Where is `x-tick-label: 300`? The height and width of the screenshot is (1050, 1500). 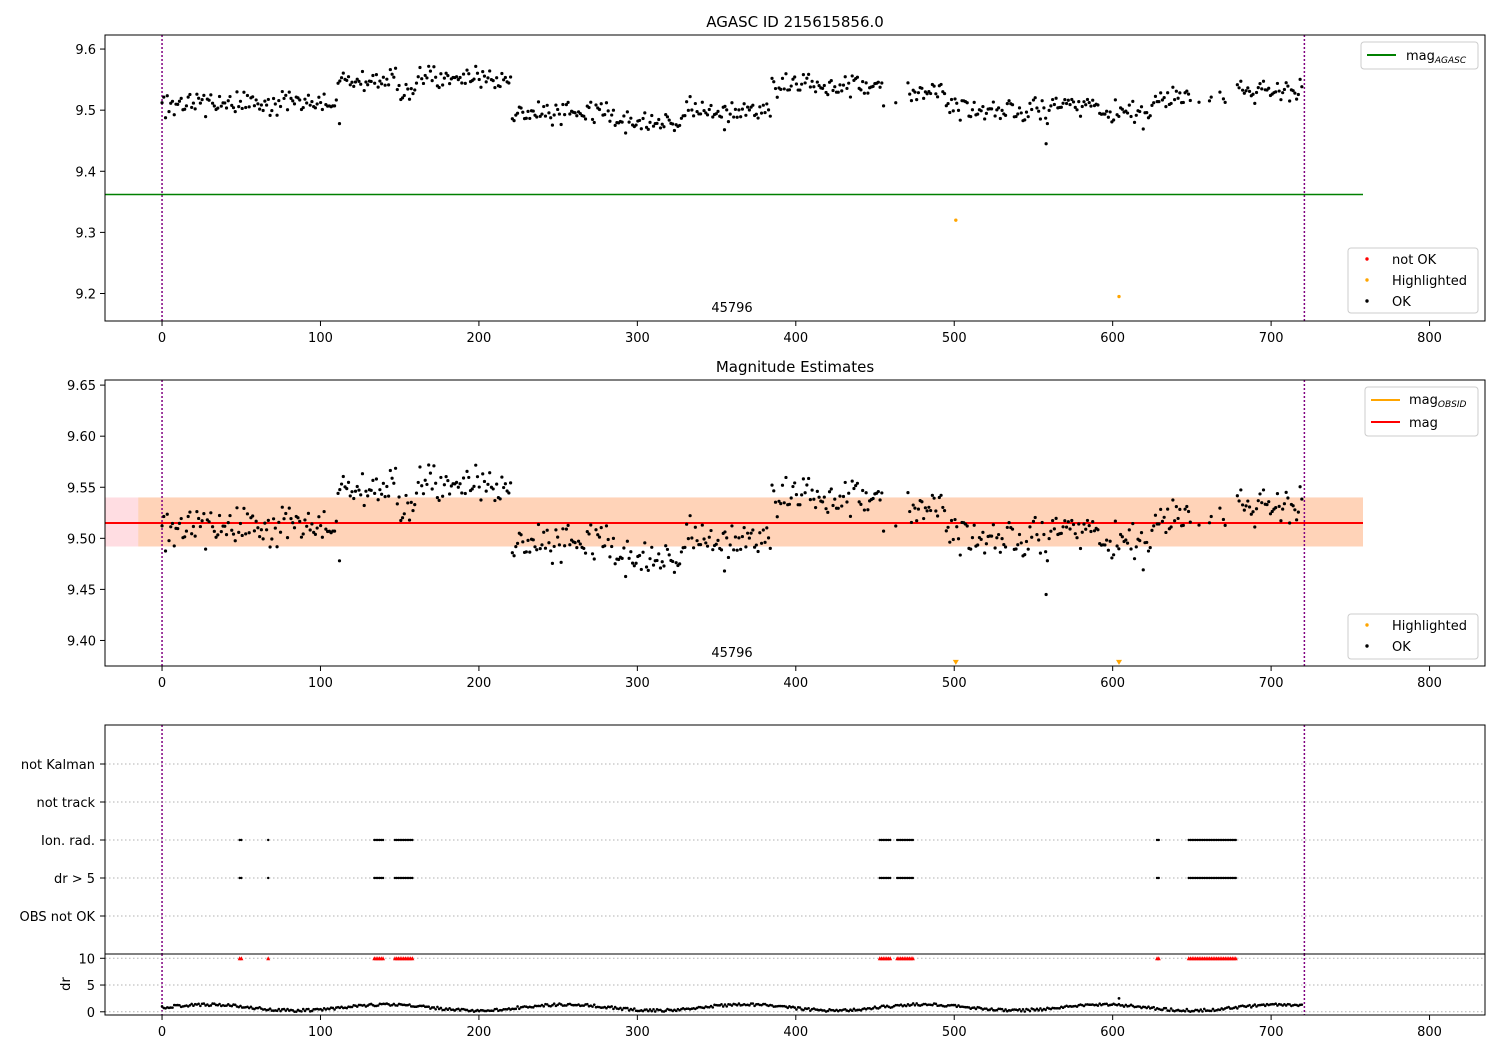
x-tick-label: 300 is located at coordinates (637, 338).